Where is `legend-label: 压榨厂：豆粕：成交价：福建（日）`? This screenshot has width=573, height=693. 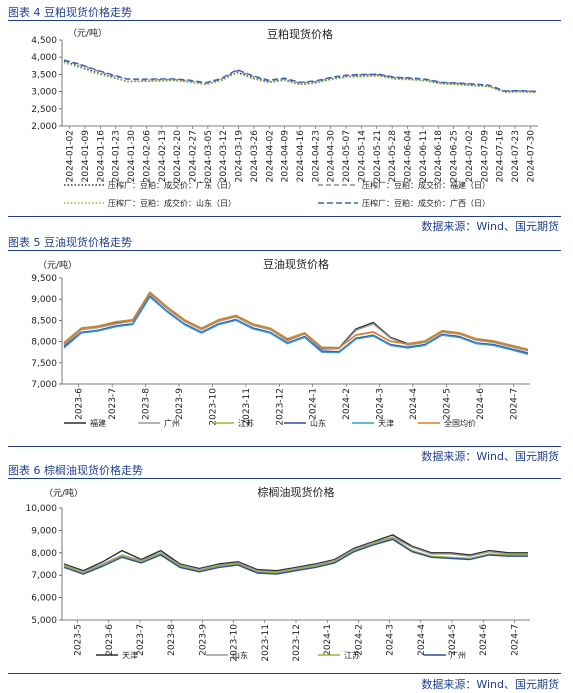
legend-label: 压榨厂：豆粕：成交价：福建（日） is located at coordinates (426, 185).